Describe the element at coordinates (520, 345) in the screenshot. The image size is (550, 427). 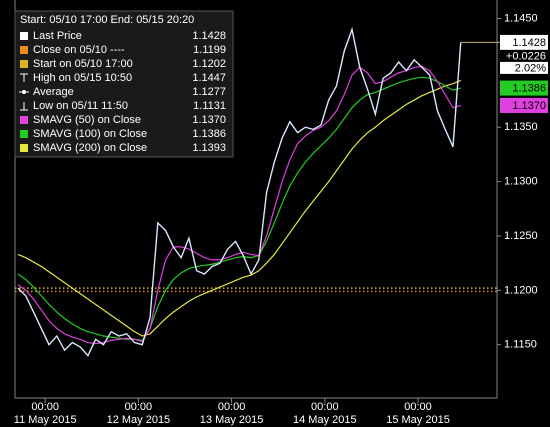
I see `y-tick-label: 1.1150` at that location.